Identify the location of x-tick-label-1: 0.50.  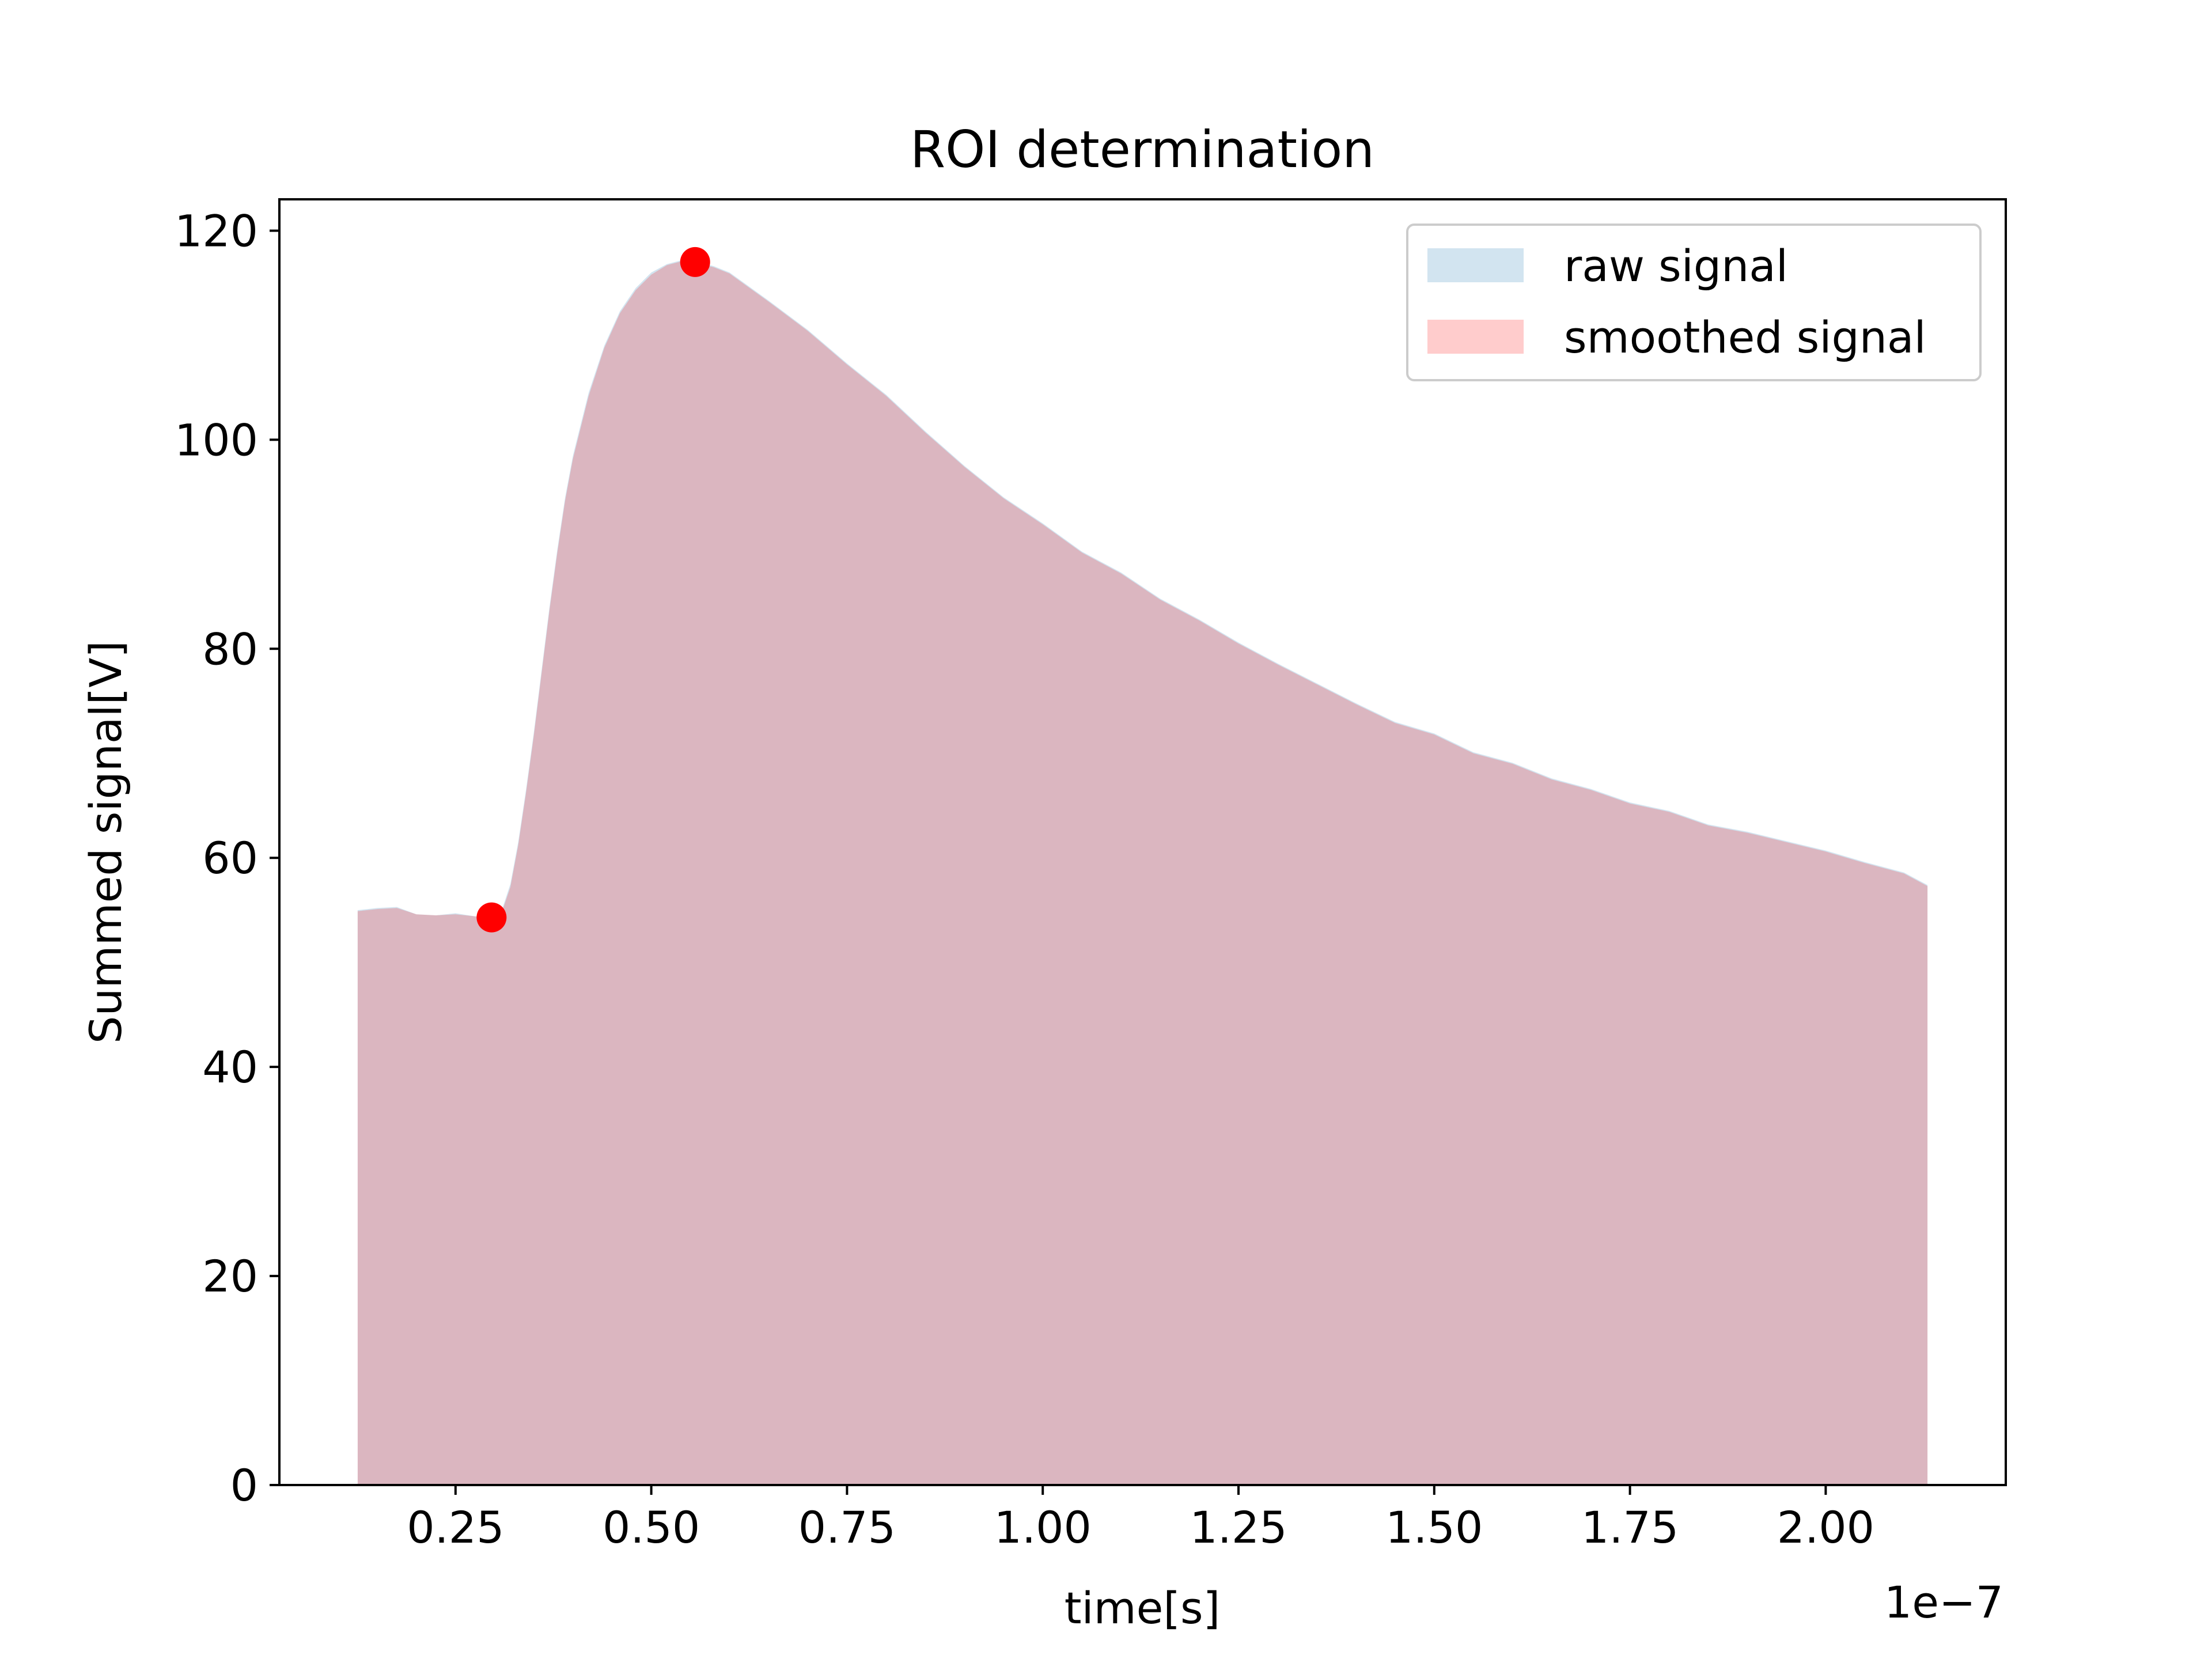
(651, 1527).